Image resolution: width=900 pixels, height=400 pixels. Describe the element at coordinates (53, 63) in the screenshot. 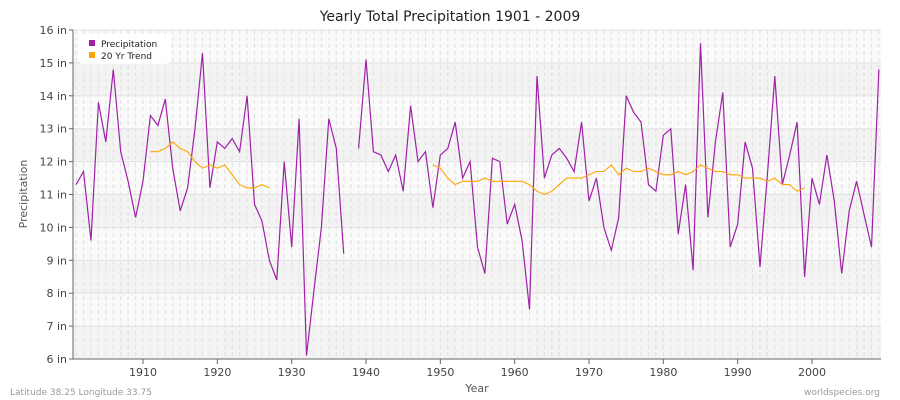

I see `y-tick-label: 15 in` at that location.